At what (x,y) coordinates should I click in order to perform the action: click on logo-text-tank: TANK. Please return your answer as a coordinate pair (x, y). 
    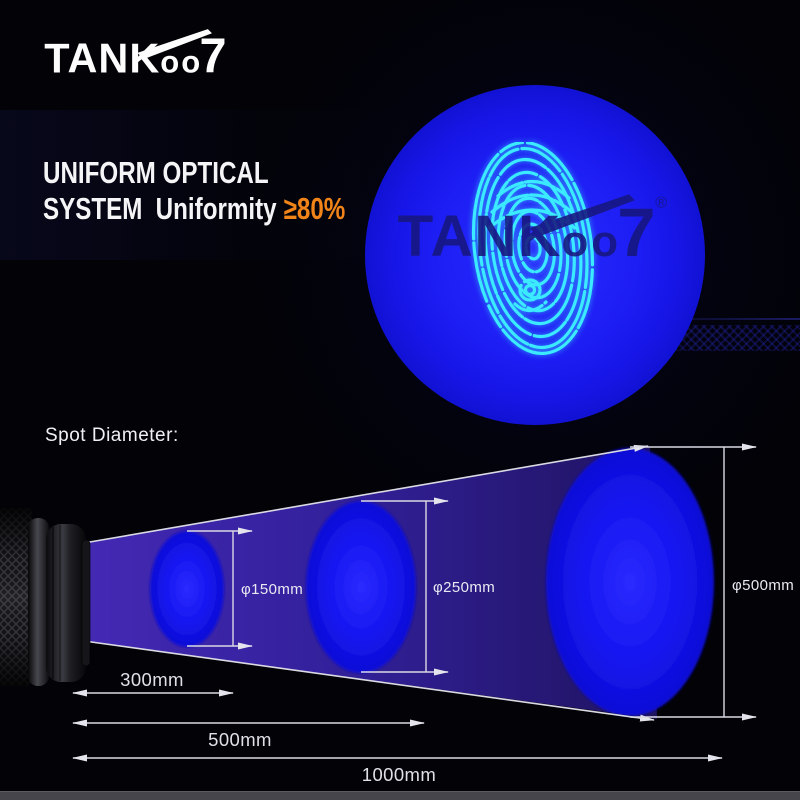
    Looking at the image, I should click on (102, 59).